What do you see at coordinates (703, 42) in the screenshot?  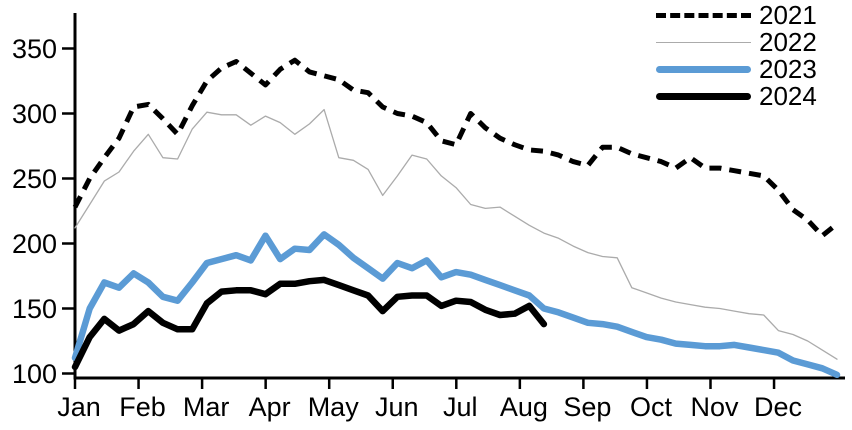 I see `legend-swatch-2022` at bounding box center [703, 42].